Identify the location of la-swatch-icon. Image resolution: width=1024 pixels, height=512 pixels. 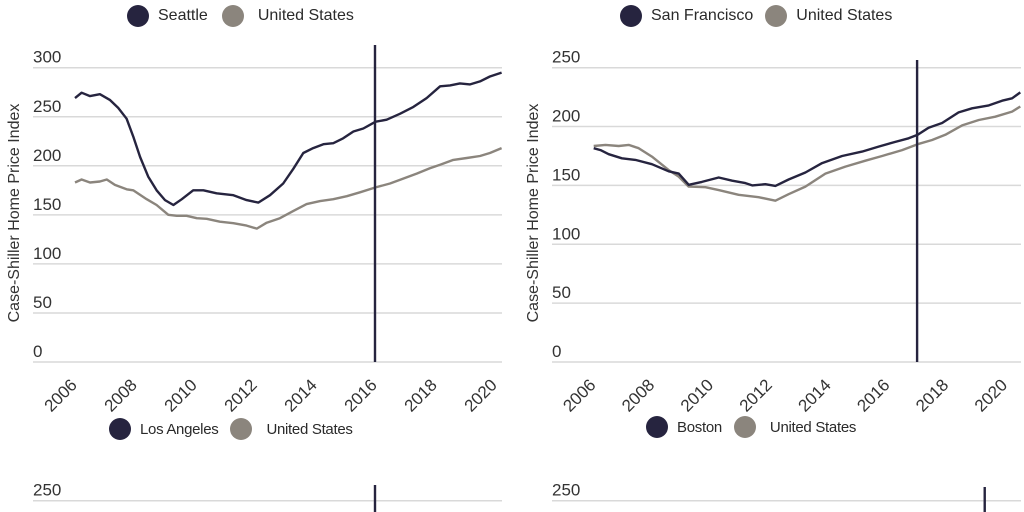
(120, 429).